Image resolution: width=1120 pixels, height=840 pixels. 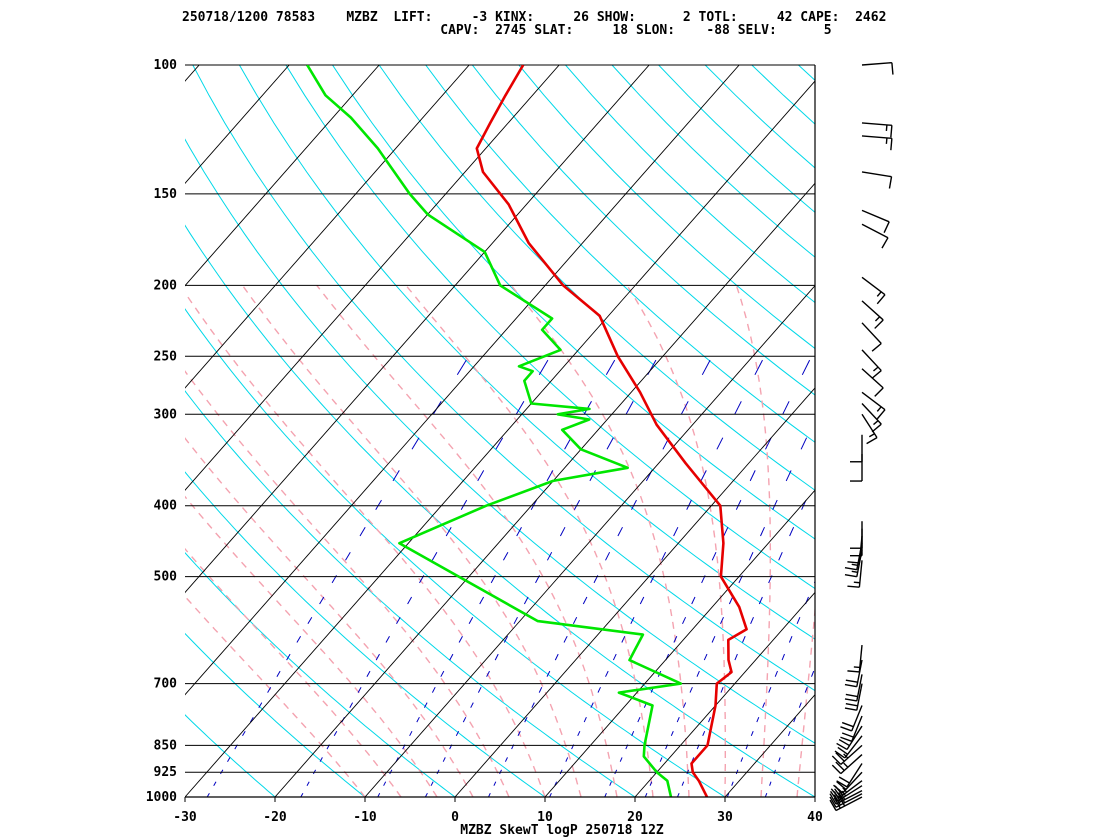 What do you see at coordinates (166, 506) in the screenshot?
I see `pressure-tick-label: 400` at bounding box center [166, 506].